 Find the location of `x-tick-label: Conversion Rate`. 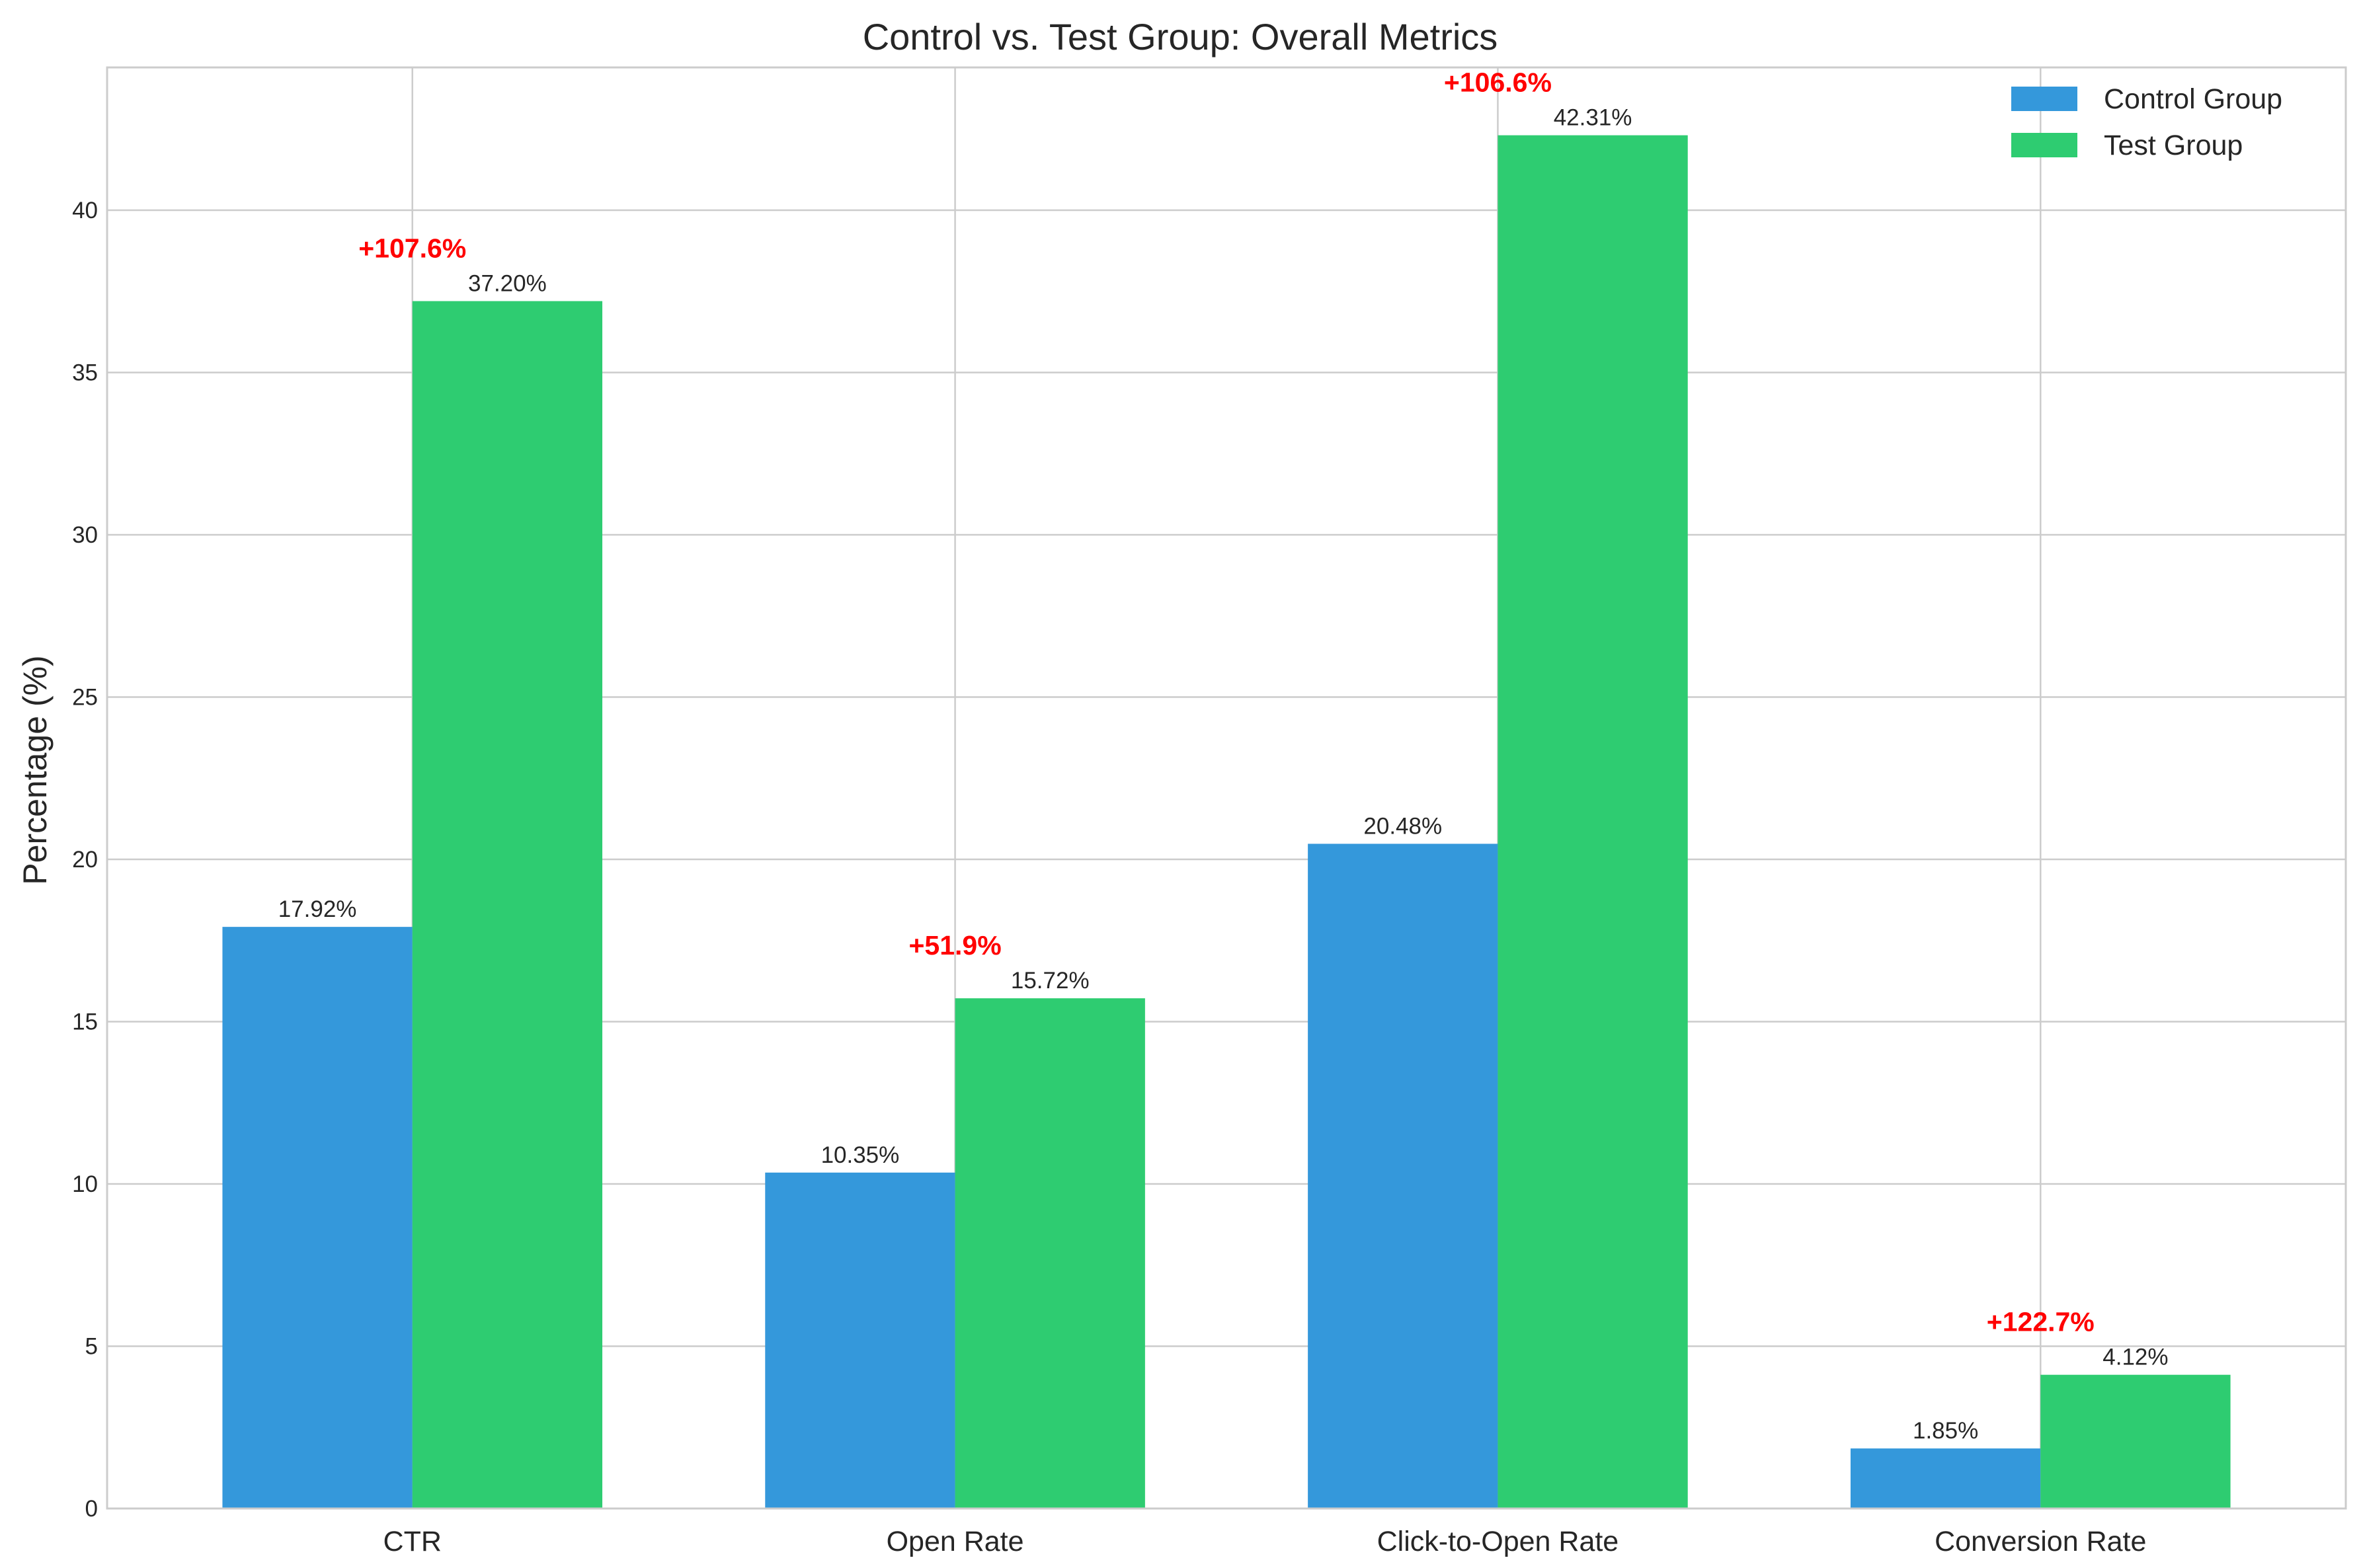

x-tick-label: Conversion Rate is located at coordinates (2040, 1541).